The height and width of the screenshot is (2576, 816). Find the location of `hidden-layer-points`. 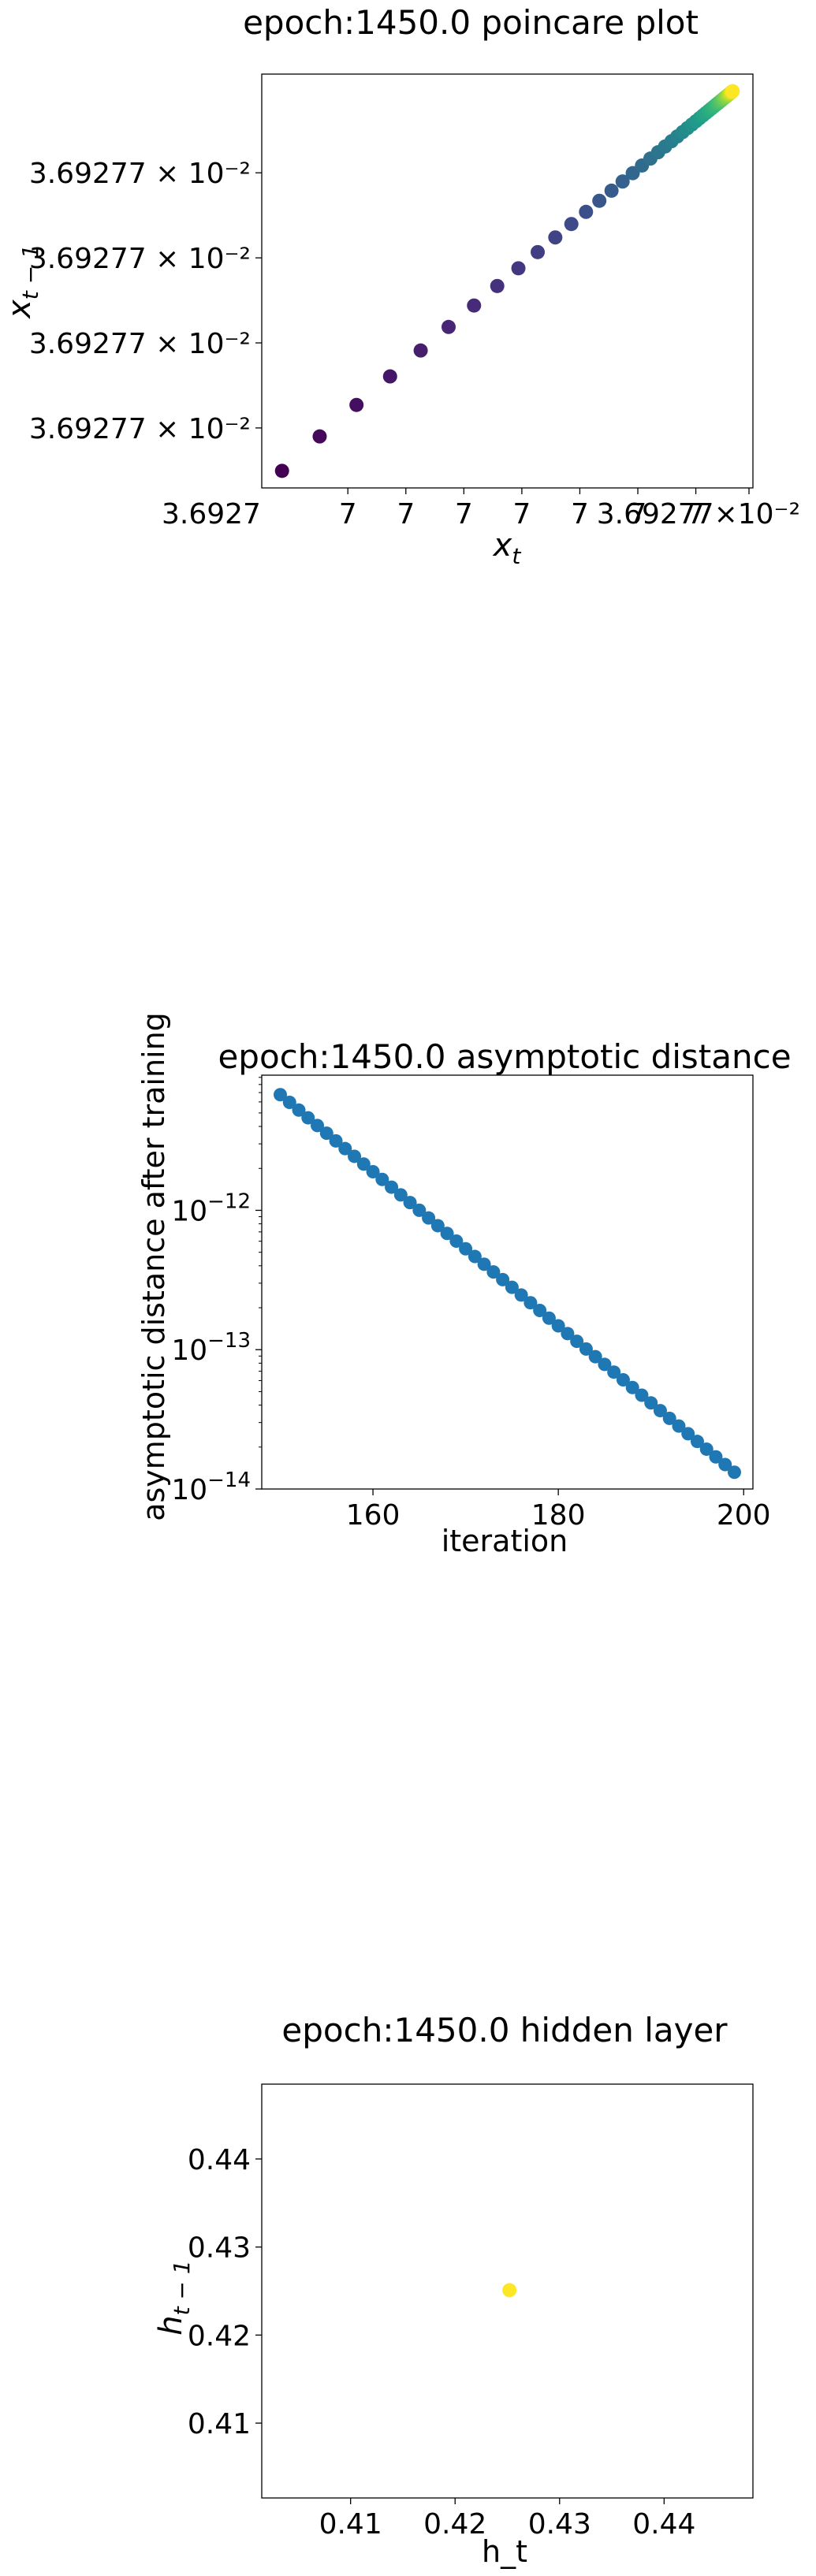

hidden-layer-points is located at coordinates (509, 2290).